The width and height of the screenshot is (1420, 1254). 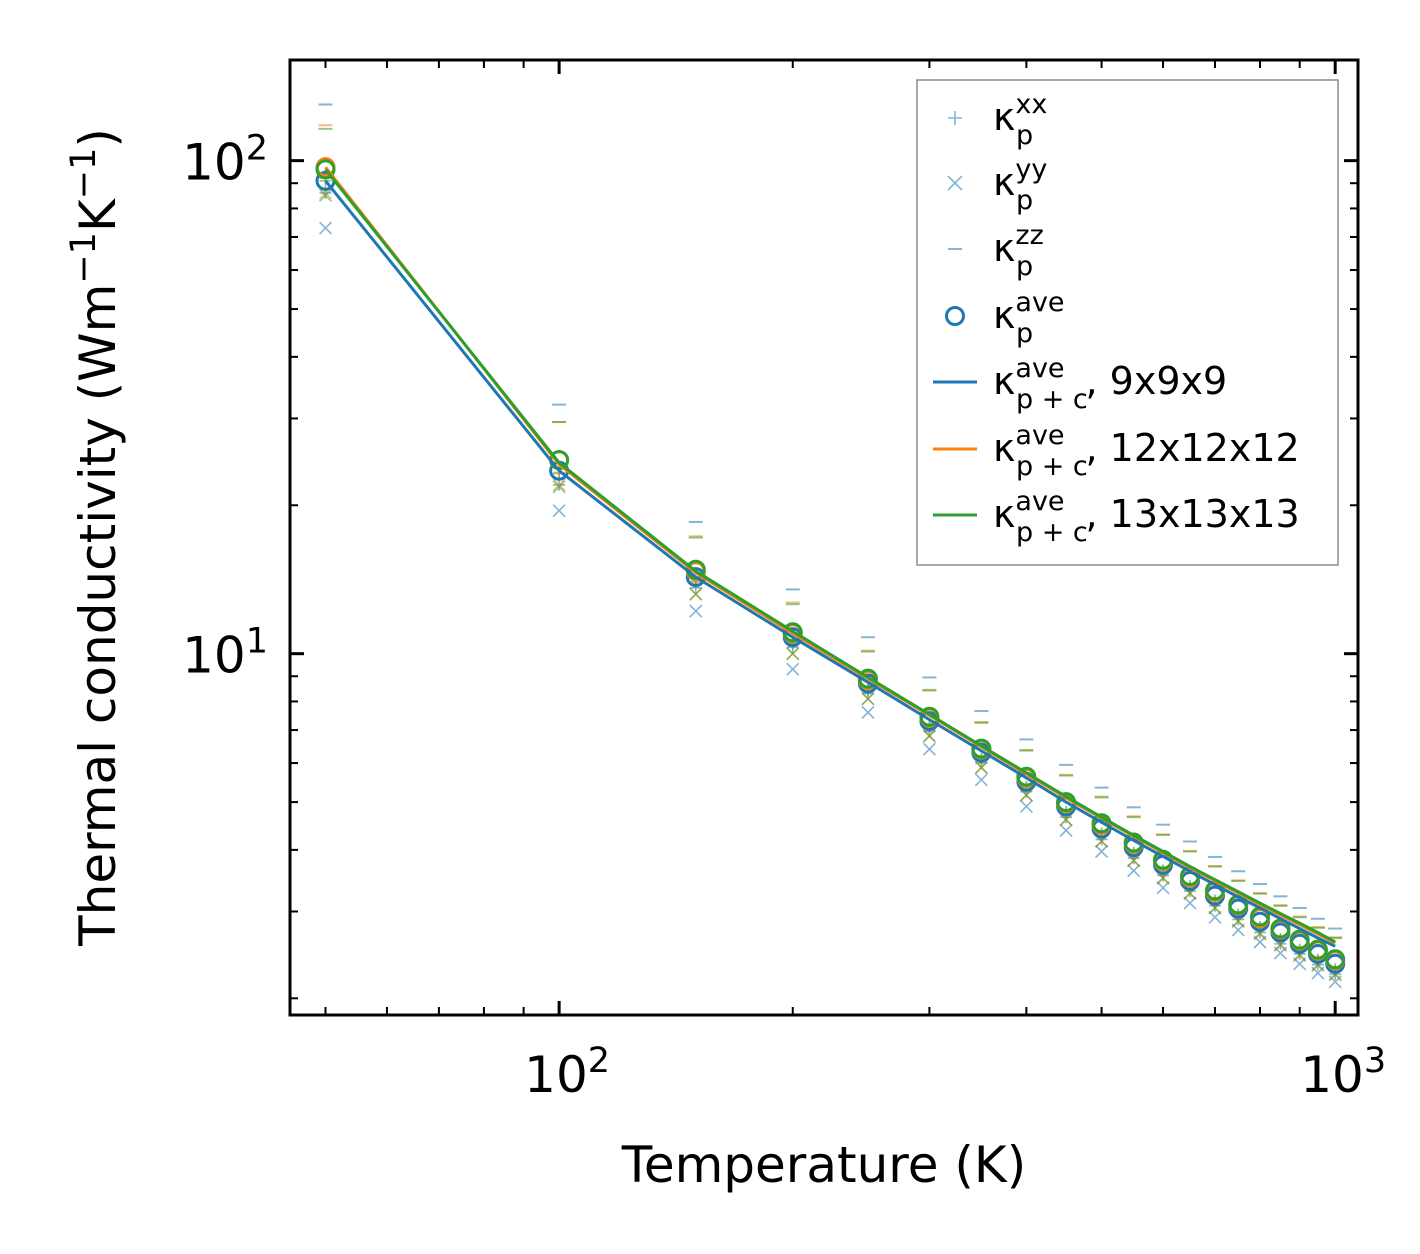 I want to click on yy-point-12x12x12, so click(x=559, y=485).